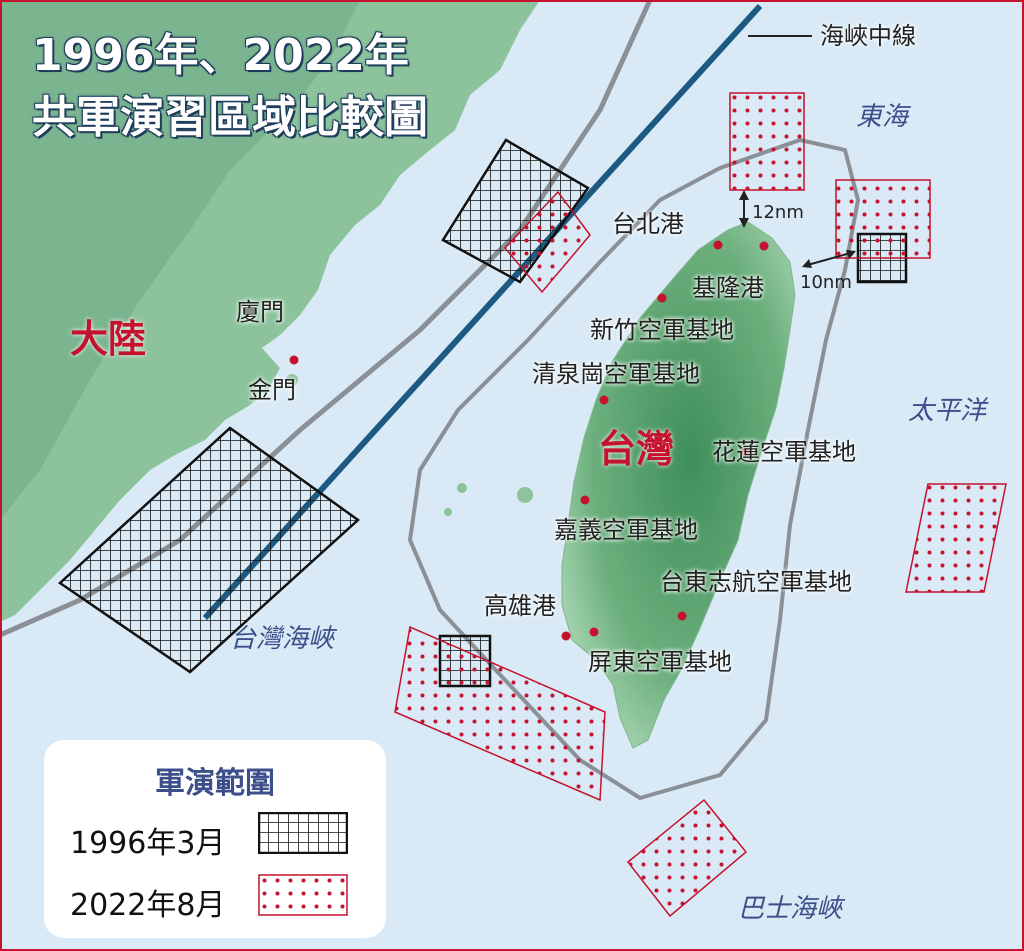 The image size is (1024, 951). I want to click on region-label-taiwan: 台灣, so click(636, 449).